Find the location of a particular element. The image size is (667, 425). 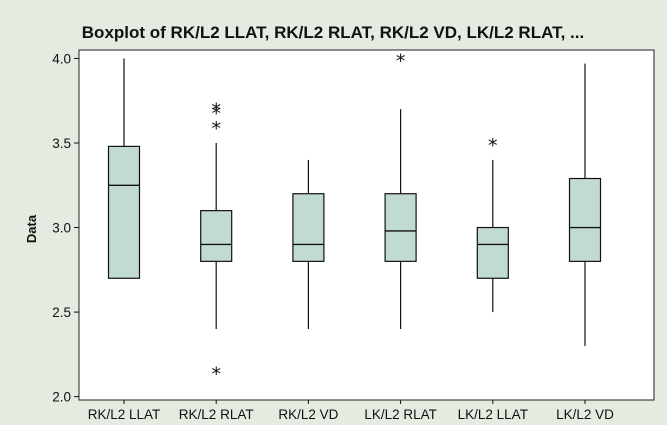

box-2: **** is located at coordinates (216, 242).